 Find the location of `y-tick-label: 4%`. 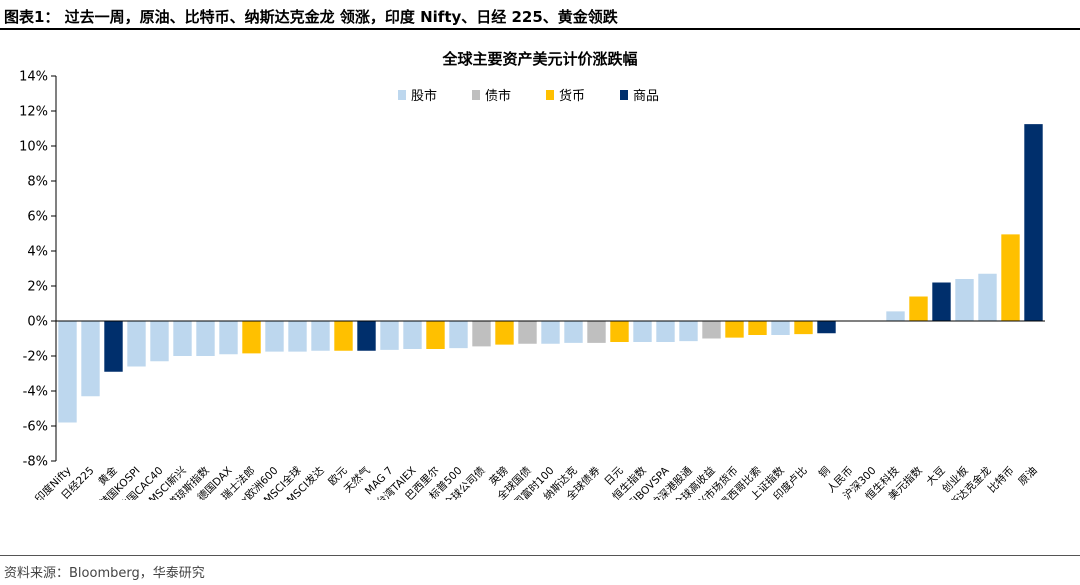

y-tick-label: 4% is located at coordinates (37, 252).